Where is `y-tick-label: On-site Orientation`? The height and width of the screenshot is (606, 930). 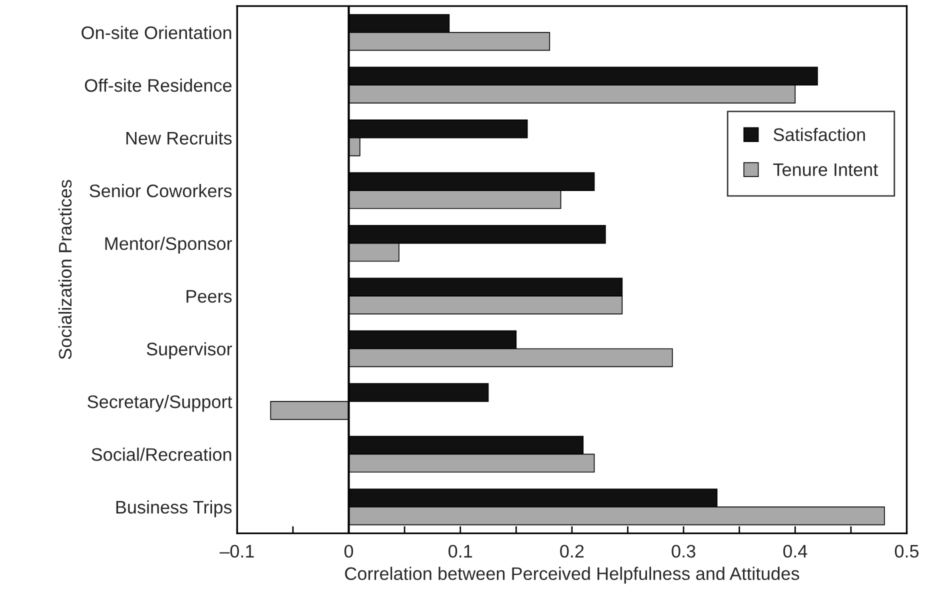 y-tick-label: On-site Orientation is located at coordinates (157, 33).